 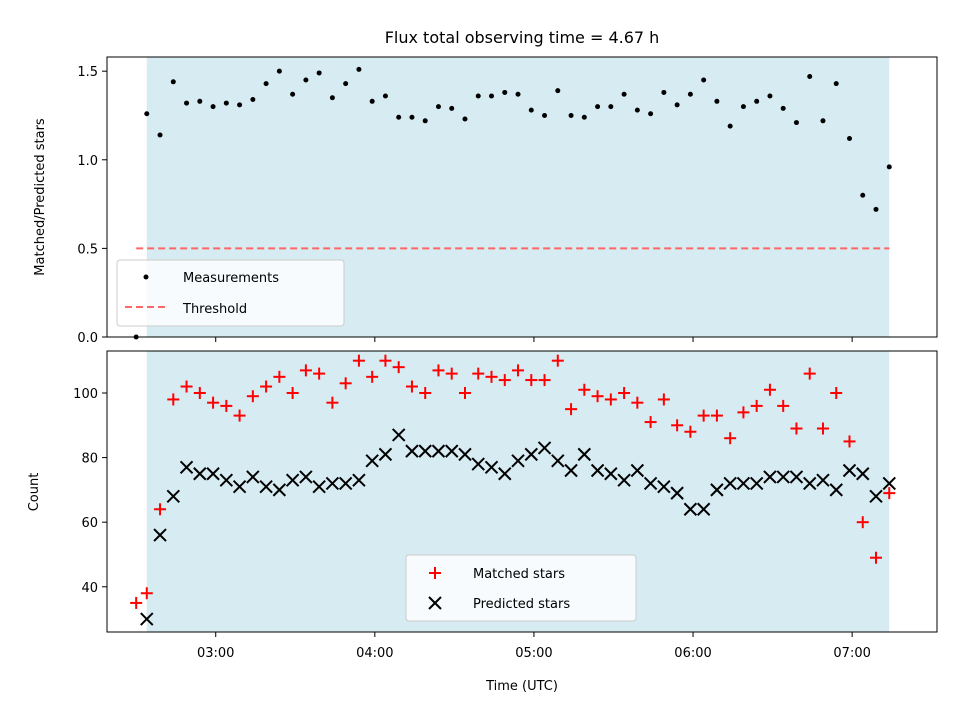 I want to click on top-y-axis-label: Matched/Predicted stars, so click(x=40, y=197).